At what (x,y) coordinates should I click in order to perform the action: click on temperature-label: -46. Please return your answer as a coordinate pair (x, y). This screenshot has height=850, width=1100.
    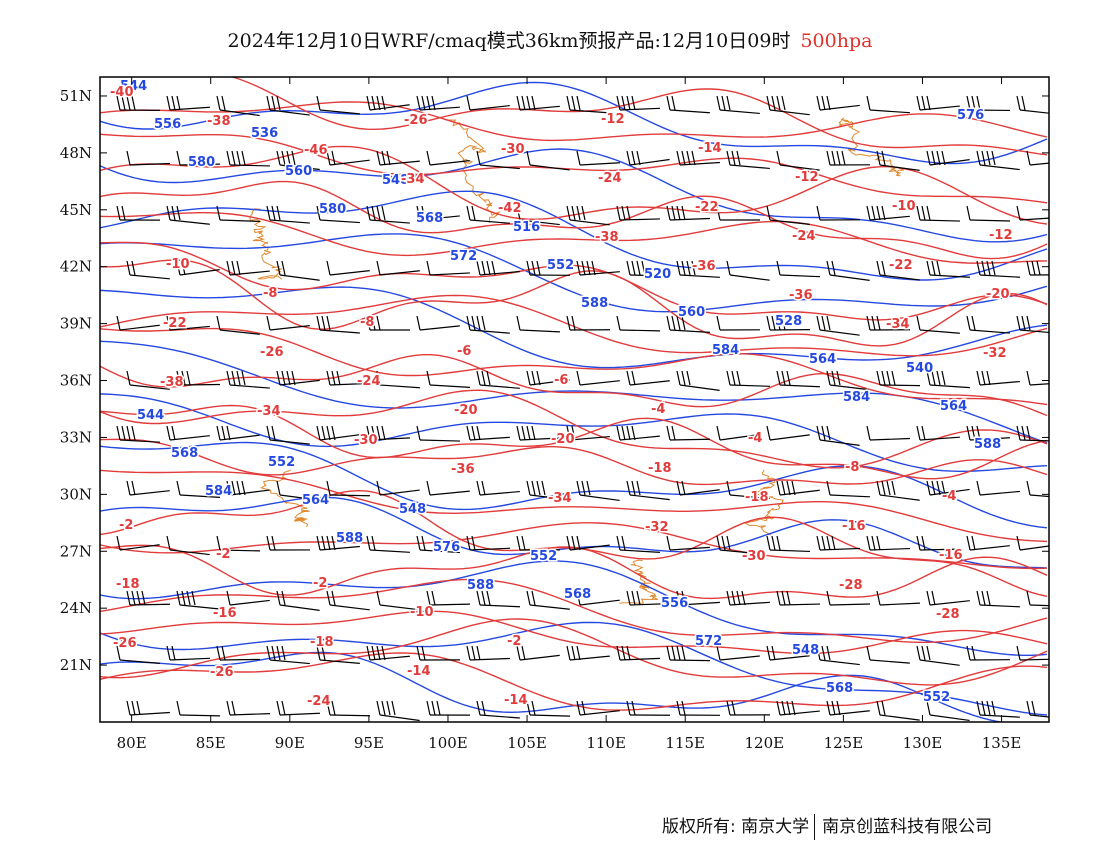
    Looking at the image, I should click on (316, 150).